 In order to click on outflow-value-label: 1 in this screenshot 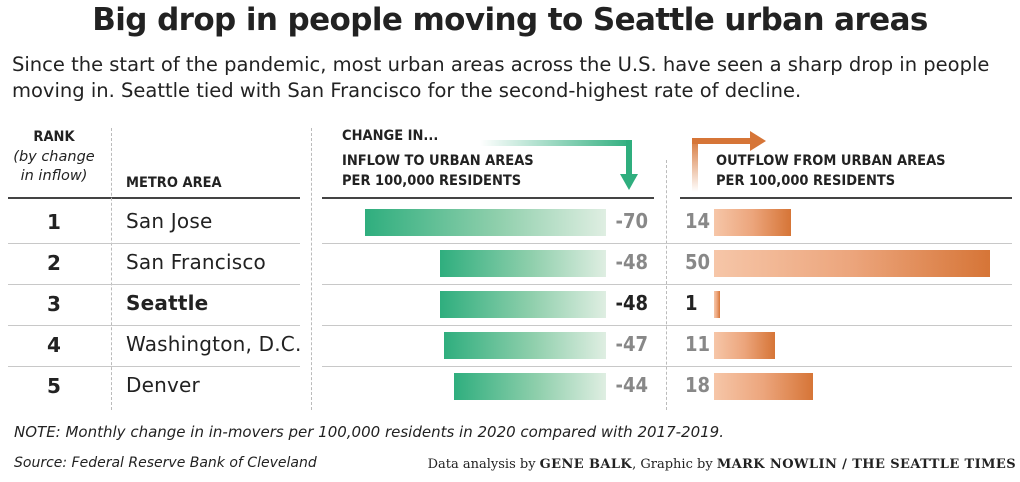, I will do `click(691, 303)`.